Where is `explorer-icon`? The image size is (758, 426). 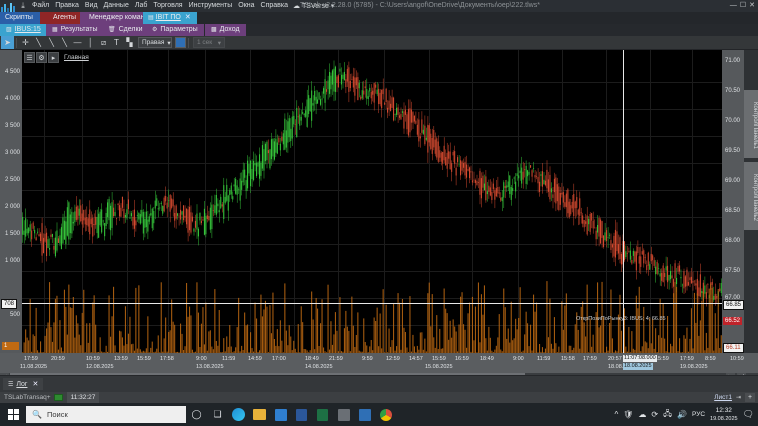
explorer-icon is located at coordinates (259, 414).